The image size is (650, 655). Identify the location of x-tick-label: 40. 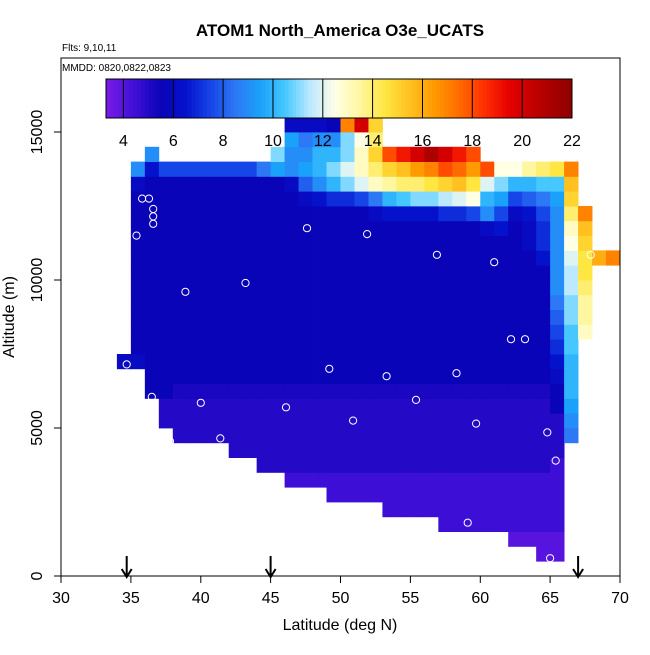
(201, 598).